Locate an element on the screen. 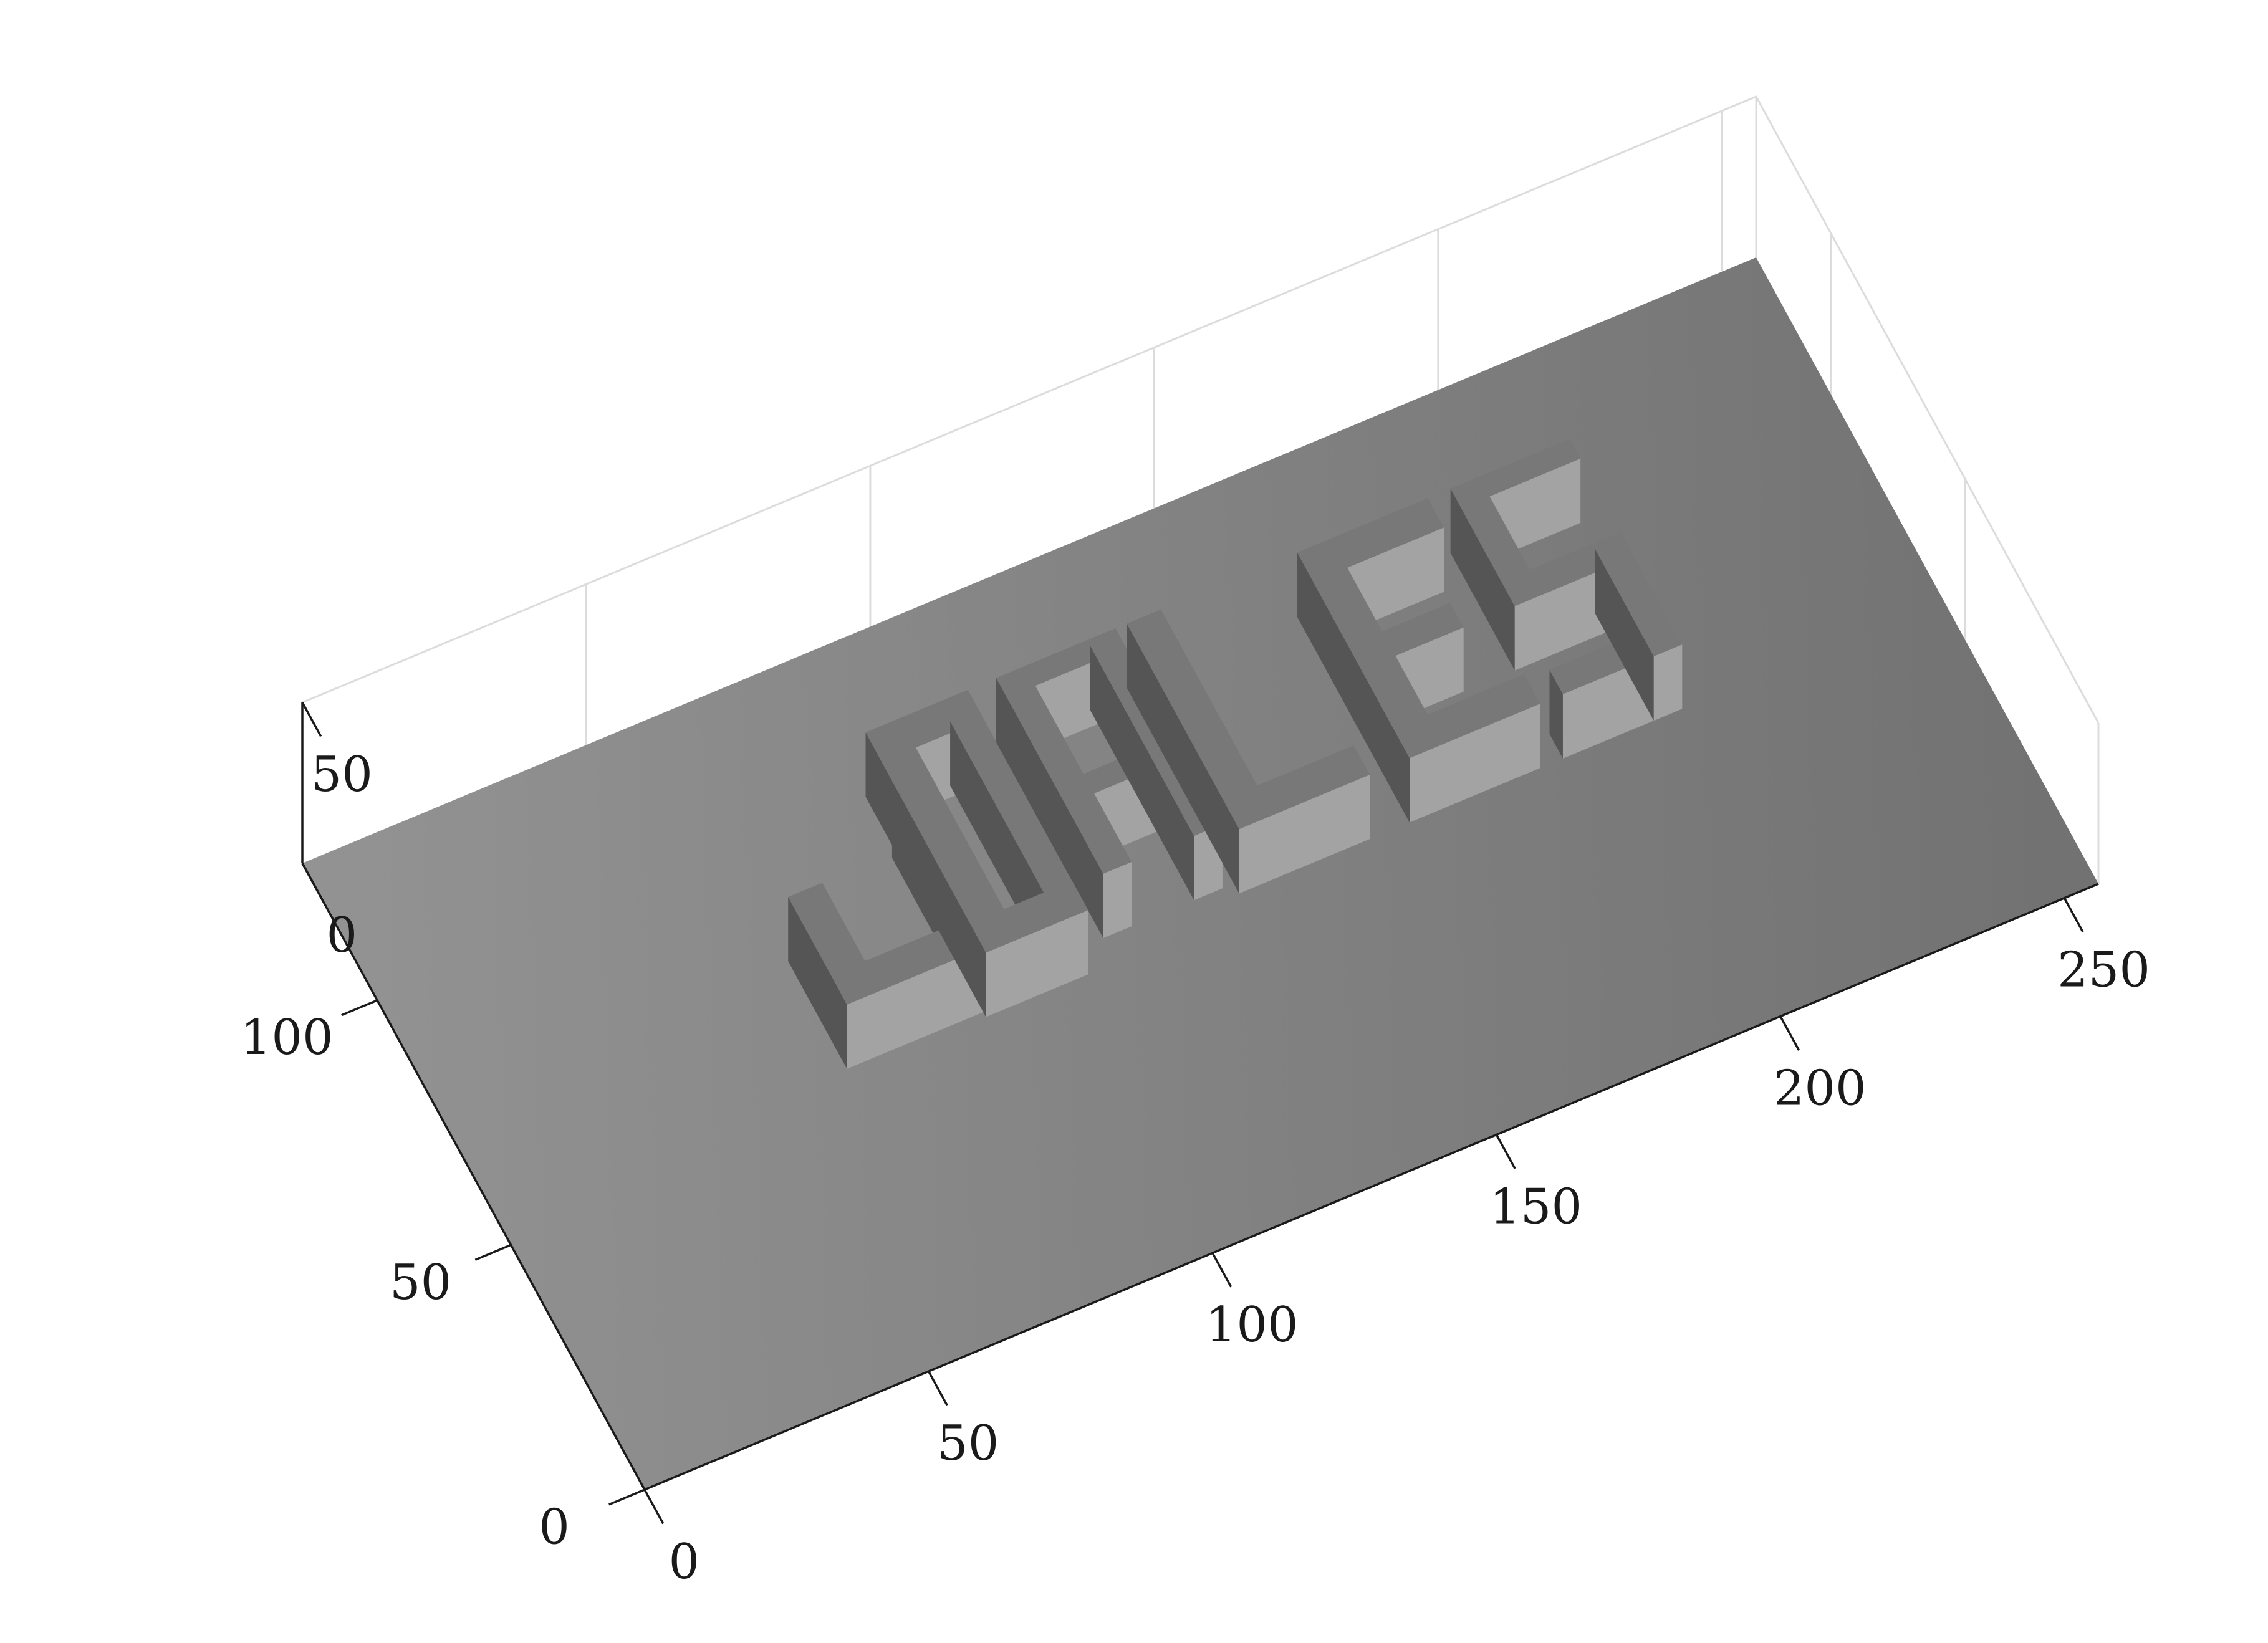 This screenshot has height=1643, width=2268. y-axis-tick-label: 100 is located at coordinates (287, 1038).